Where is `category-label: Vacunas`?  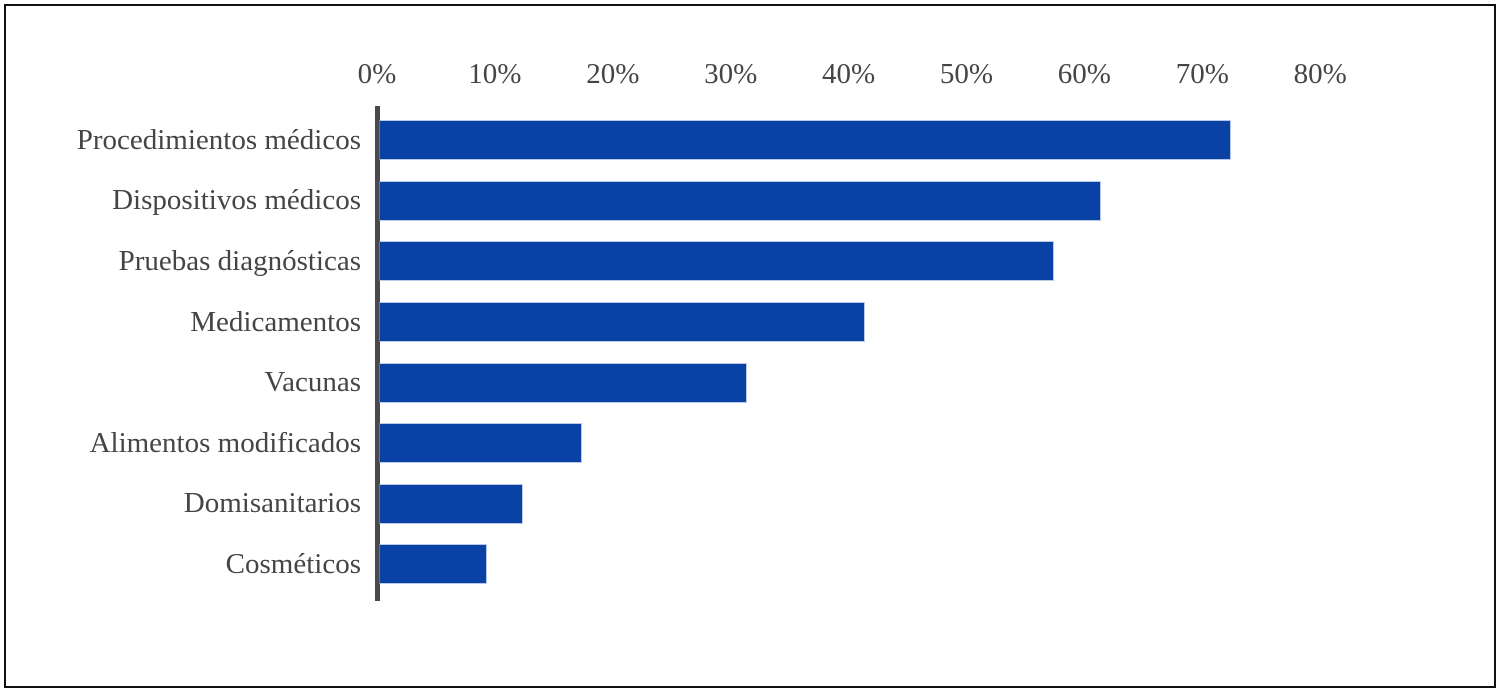 category-label: Vacunas is located at coordinates (312, 382).